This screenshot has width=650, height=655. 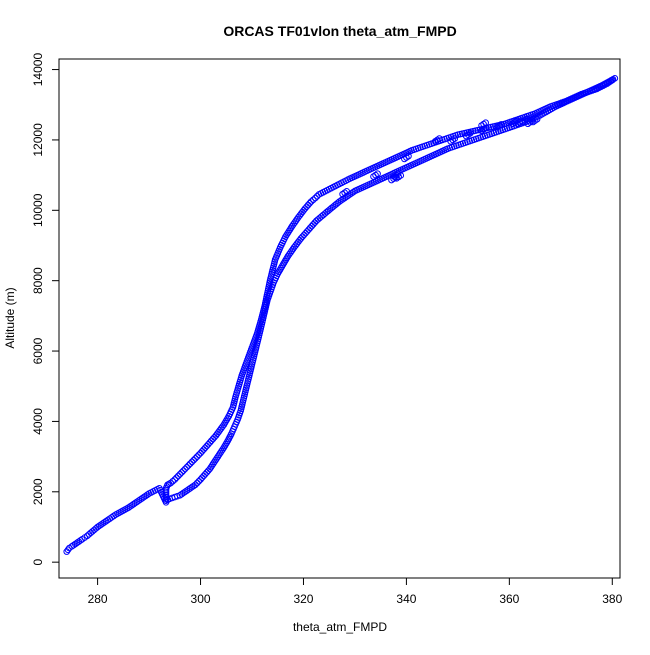 What do you see at coordinates (38, 421) in the screenshot?
I see `y-tick-label: 4000` at bounding box center [38, 421].